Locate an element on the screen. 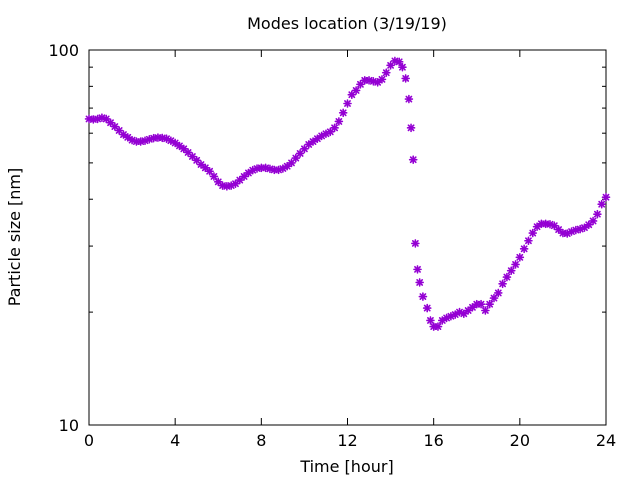  y-tick-label: 10 is located at coordinates (69, 425).